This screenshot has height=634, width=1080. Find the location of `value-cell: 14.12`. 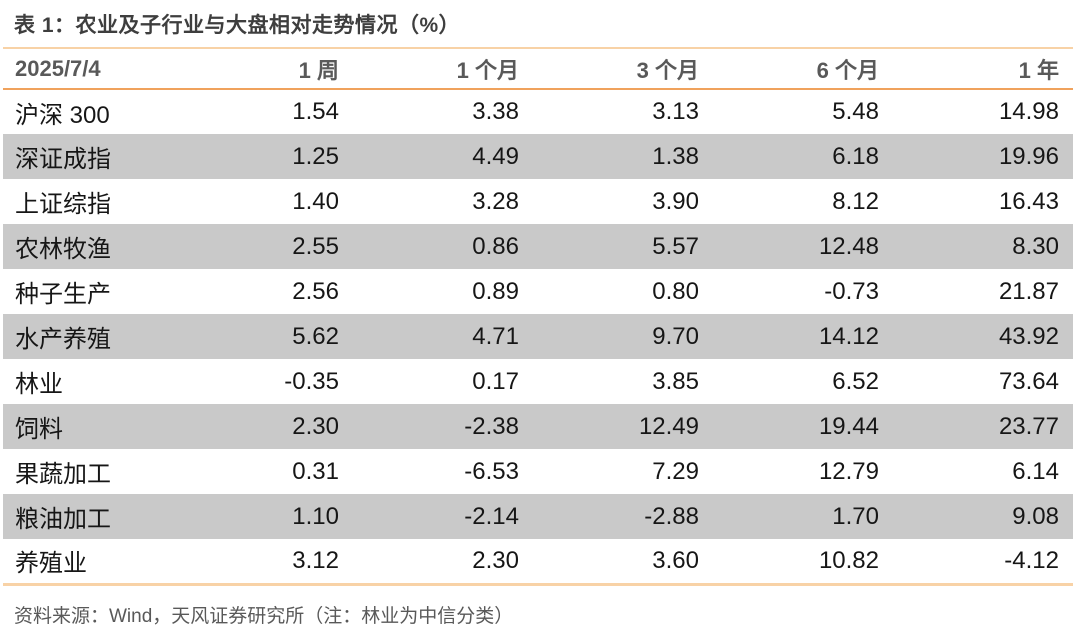

value-cell: 14.12 is located at coordinates (848, 336).